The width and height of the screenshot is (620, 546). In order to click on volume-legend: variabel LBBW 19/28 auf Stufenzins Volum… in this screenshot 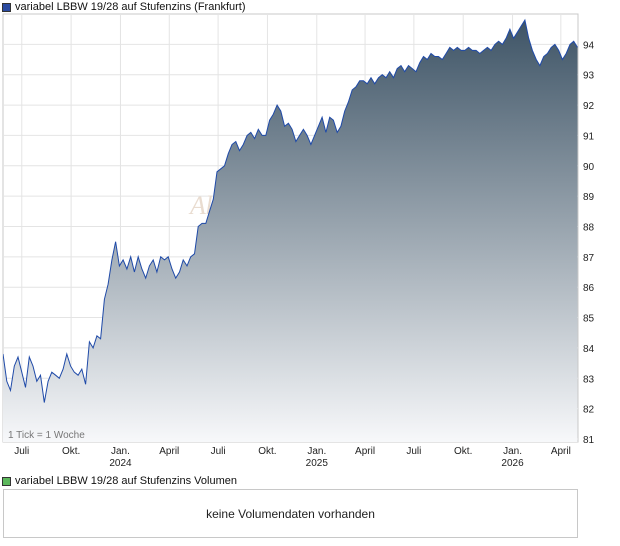, I will do `click(119, 481)`.